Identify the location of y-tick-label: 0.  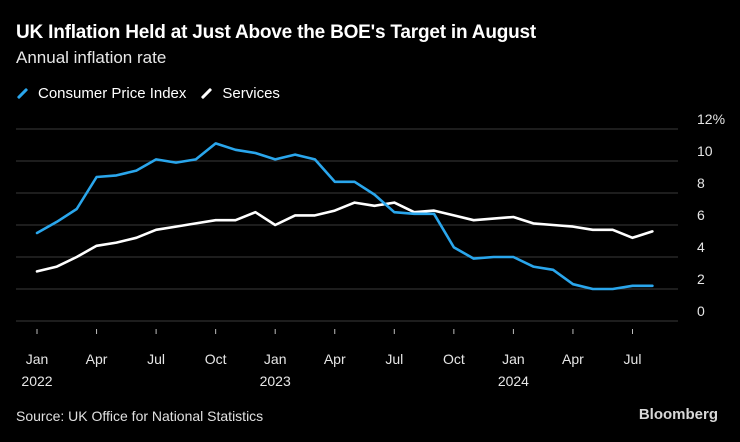
(701, 311).